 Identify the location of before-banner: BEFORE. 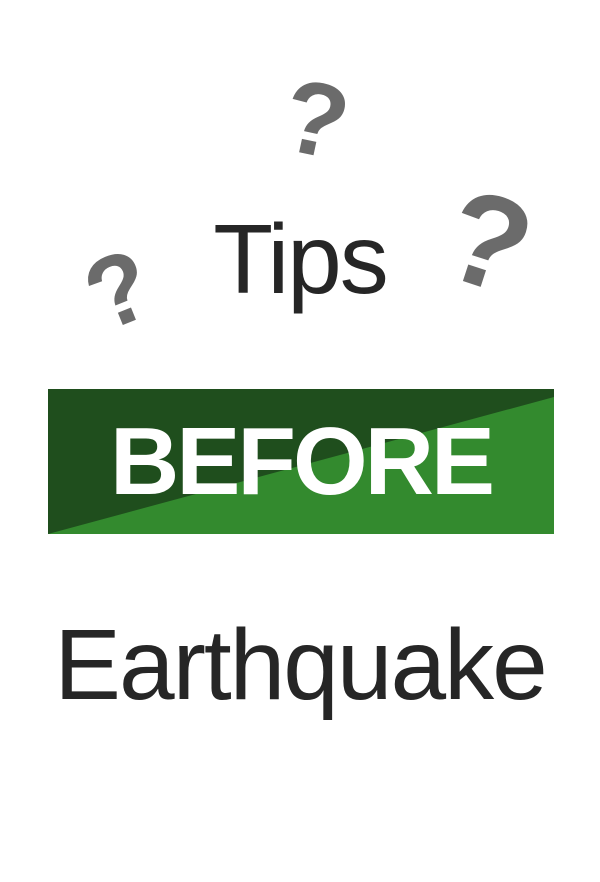
(301, 461).